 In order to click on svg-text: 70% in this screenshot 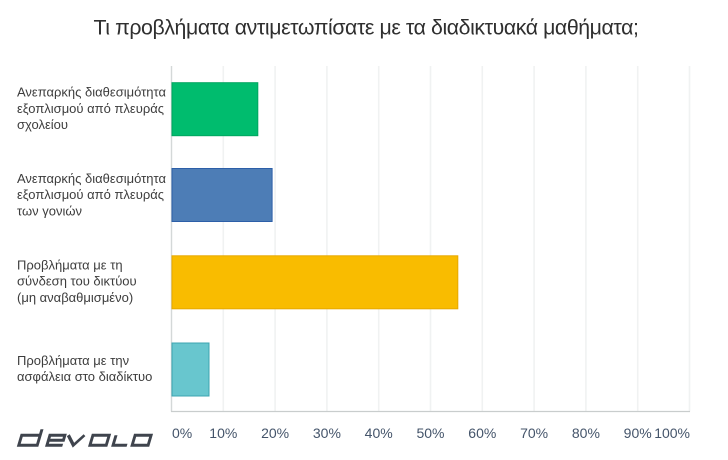, I will do `click(534, 433)`.